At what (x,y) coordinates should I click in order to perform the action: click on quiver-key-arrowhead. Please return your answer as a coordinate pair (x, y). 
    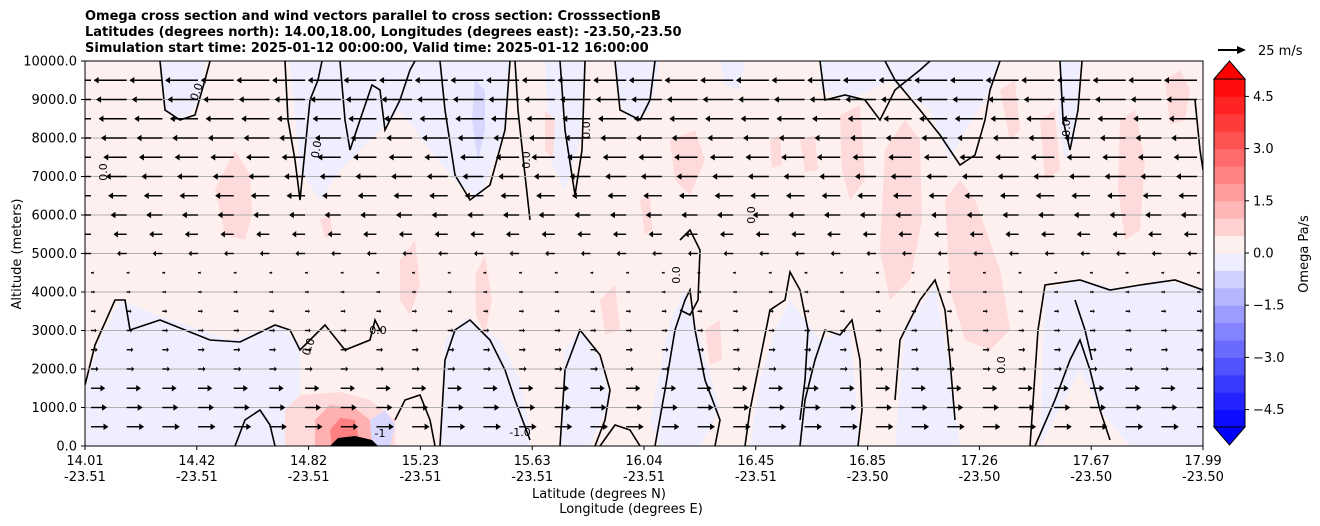
    Looking at the image, I should click on (1241, 50).